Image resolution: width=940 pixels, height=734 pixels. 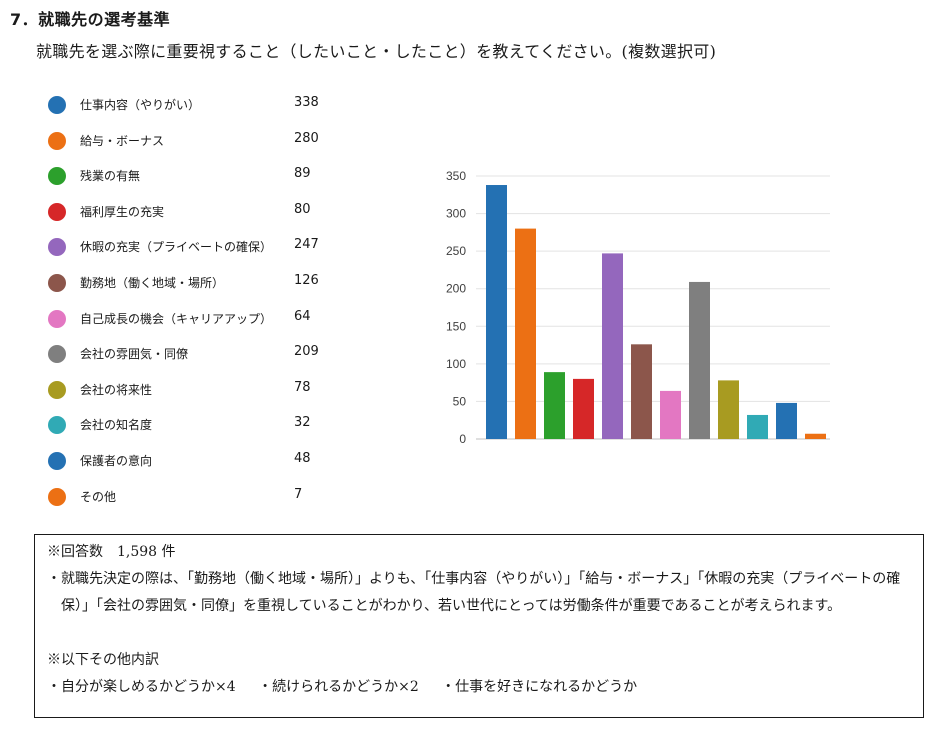 I want to click on y-tick-label: 0, so click(x=462, y=439).